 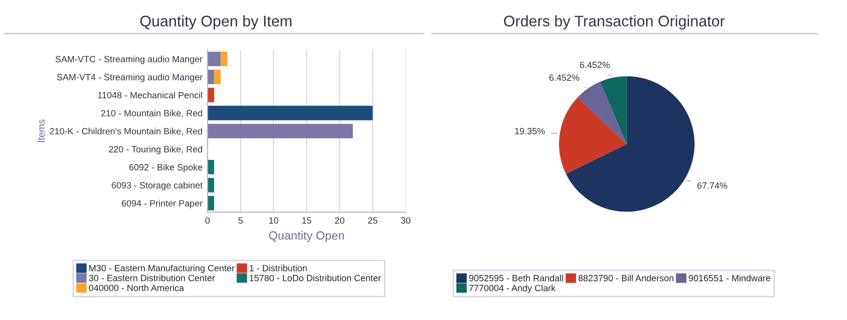 What do you see at coordinates (41, 131) in the screenshot?
I see `y-axis-title: Items` at bounding box center [41, 131].